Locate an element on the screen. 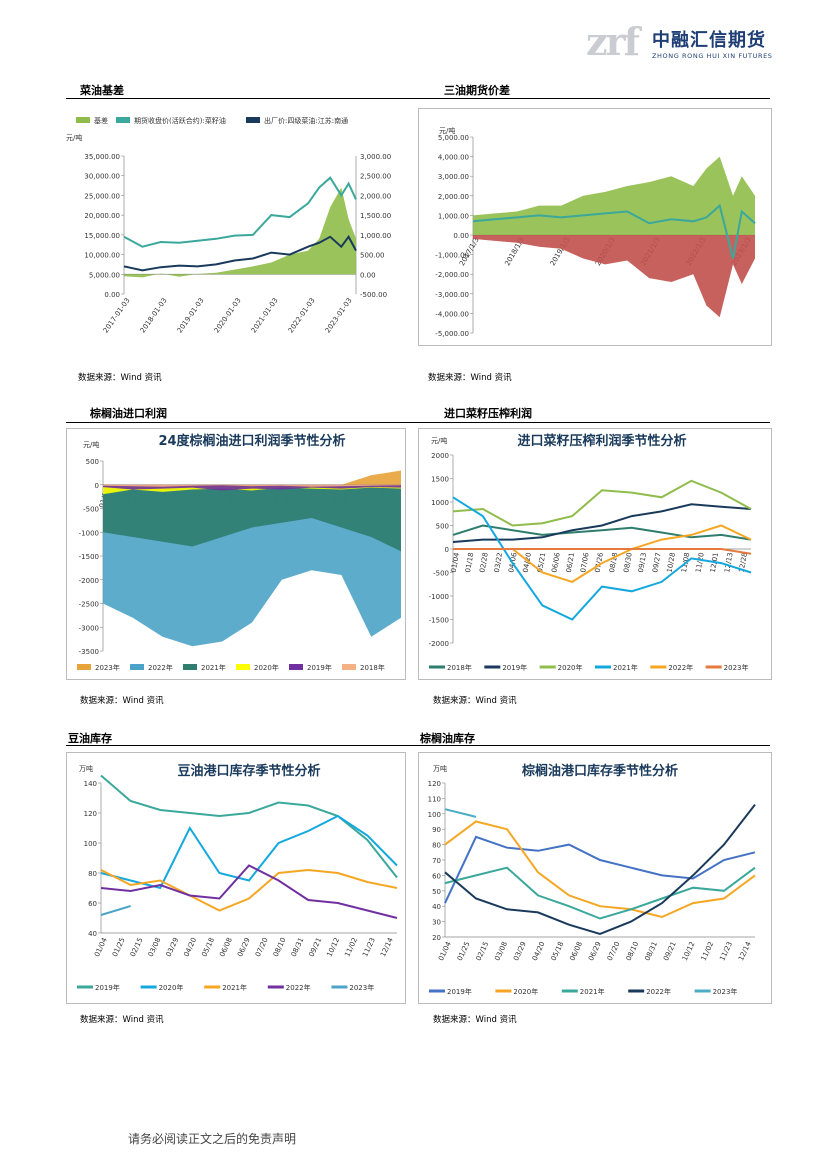  x-tick-label: 04/20 is located at coordinates (190, 947).